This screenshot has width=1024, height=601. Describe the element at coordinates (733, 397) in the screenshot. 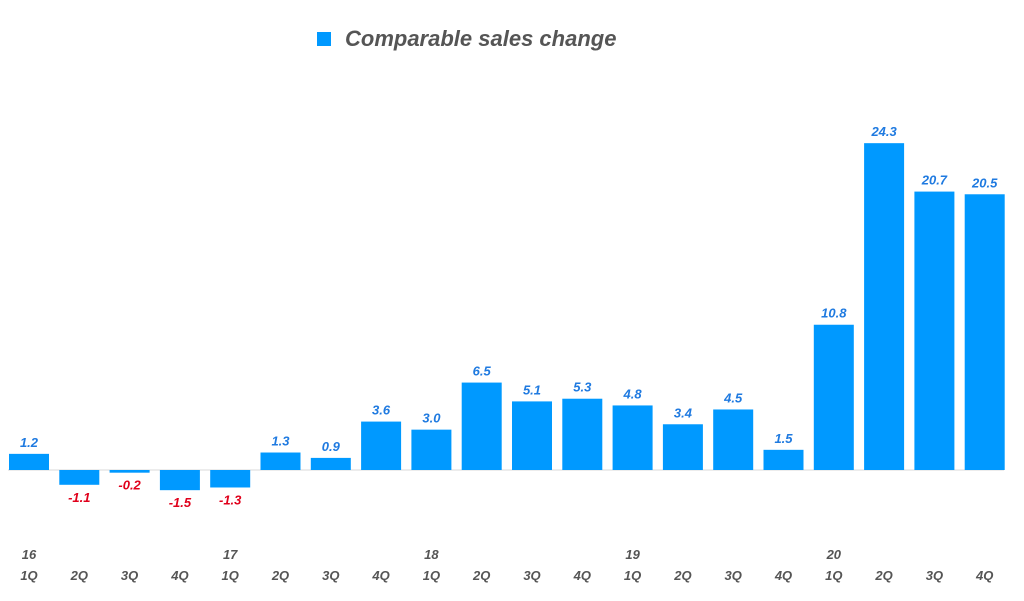

I see `data-label: 4.5` at that location.